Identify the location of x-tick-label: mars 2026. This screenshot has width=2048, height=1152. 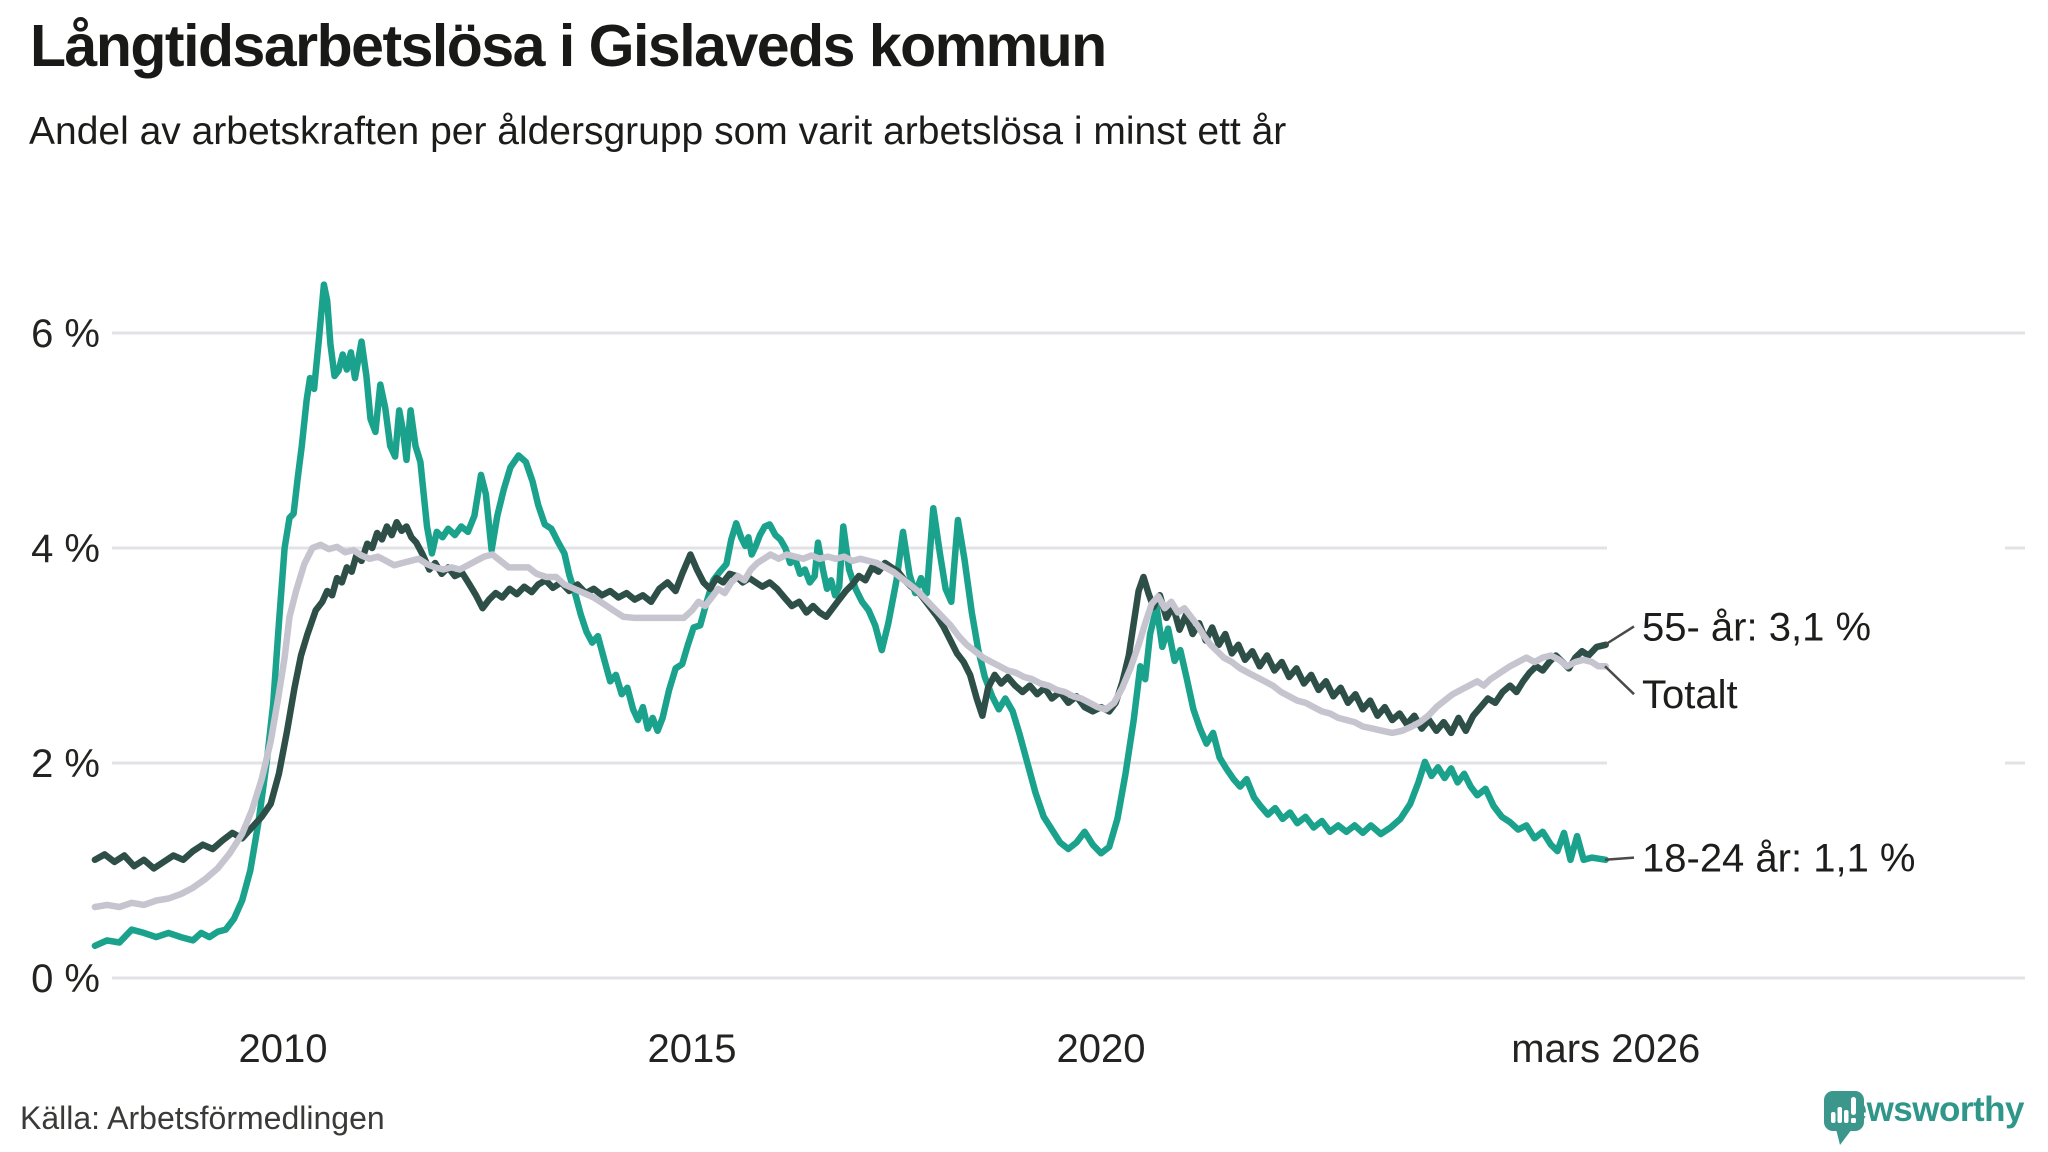
(1605, 1049).